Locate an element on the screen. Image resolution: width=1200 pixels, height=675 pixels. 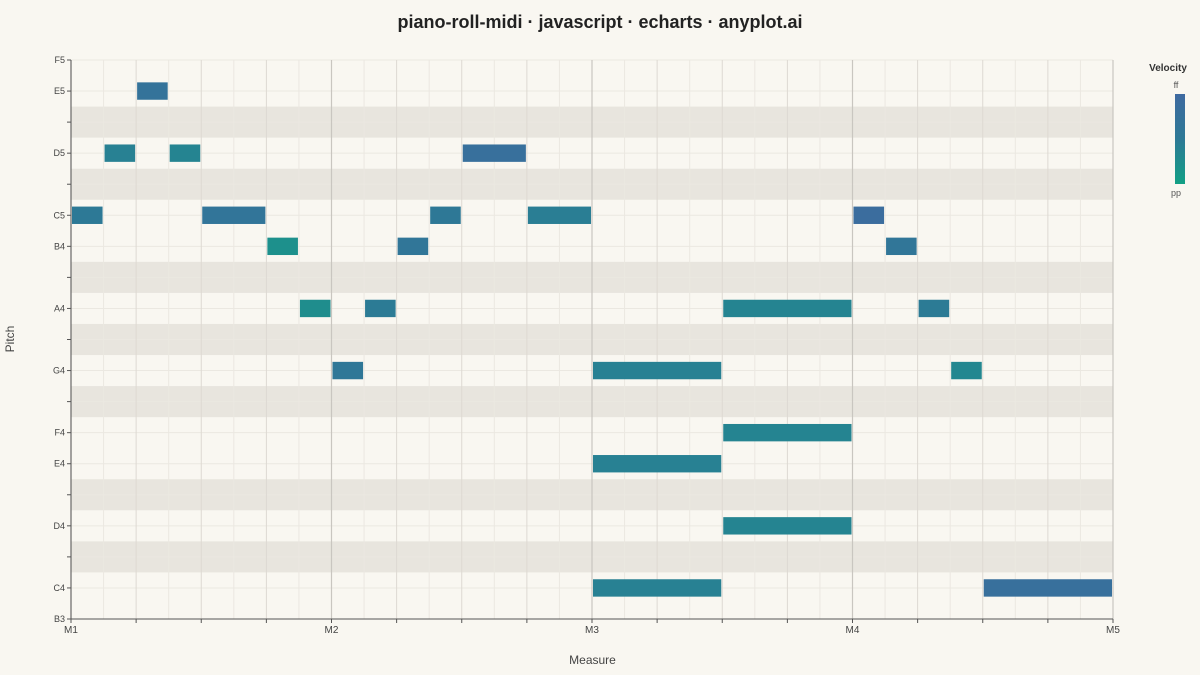
y-tick-label: A4 is located at coordinates (59, 308).